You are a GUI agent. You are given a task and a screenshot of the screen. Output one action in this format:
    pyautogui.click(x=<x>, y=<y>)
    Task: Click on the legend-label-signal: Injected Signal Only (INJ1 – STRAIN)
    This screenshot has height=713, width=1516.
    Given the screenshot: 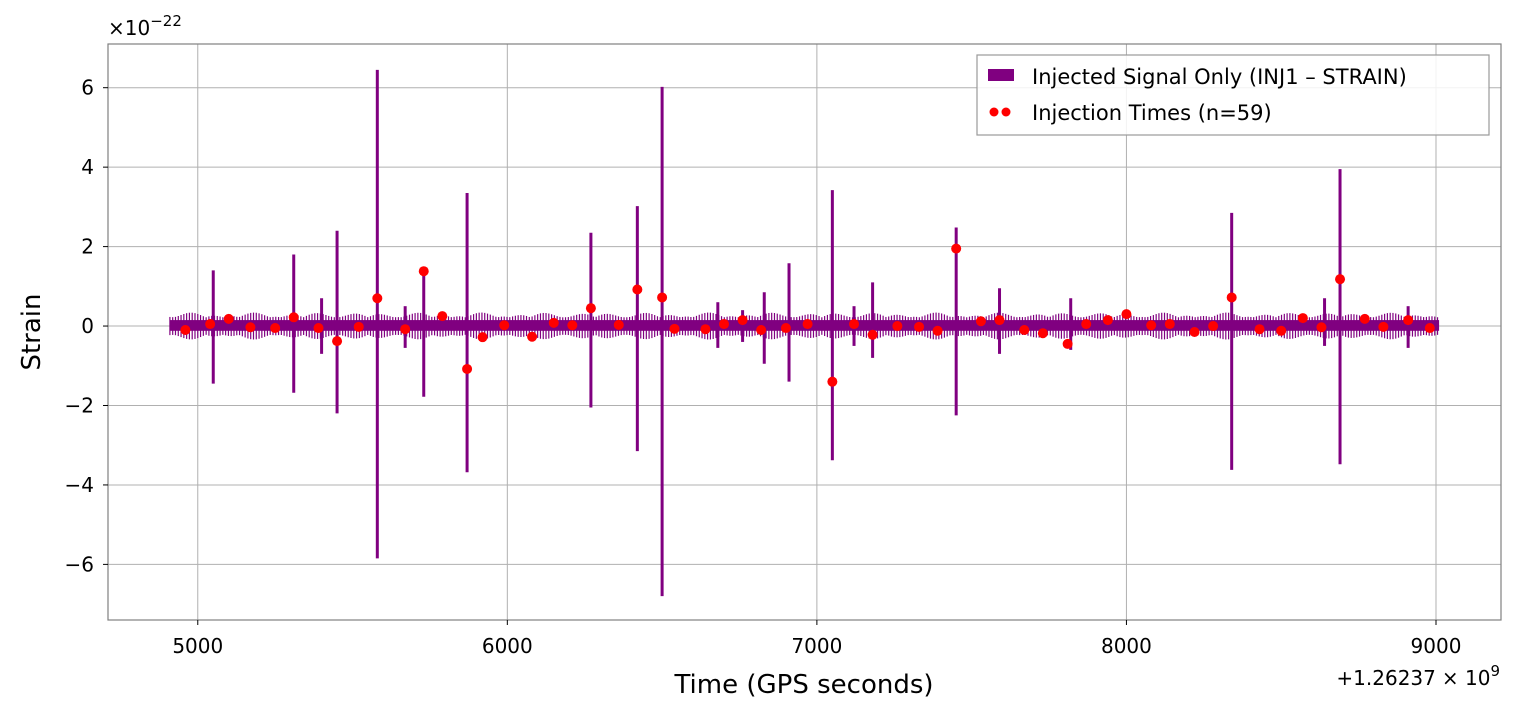 What is the action you would take?
    pyautogui.click(x=1219, y=77)
    